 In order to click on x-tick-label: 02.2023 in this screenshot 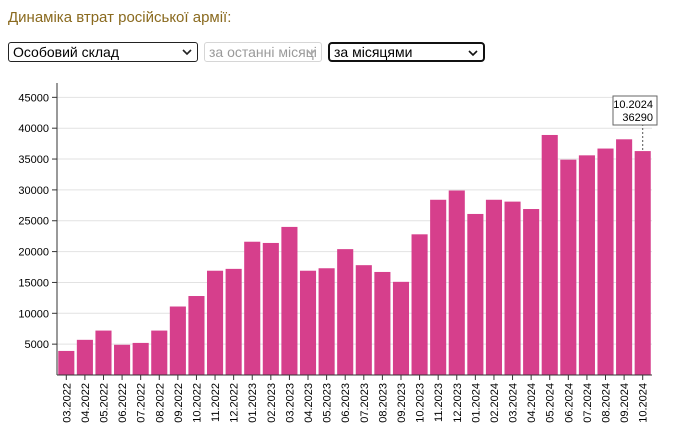, I will do `click(272, 403)`.